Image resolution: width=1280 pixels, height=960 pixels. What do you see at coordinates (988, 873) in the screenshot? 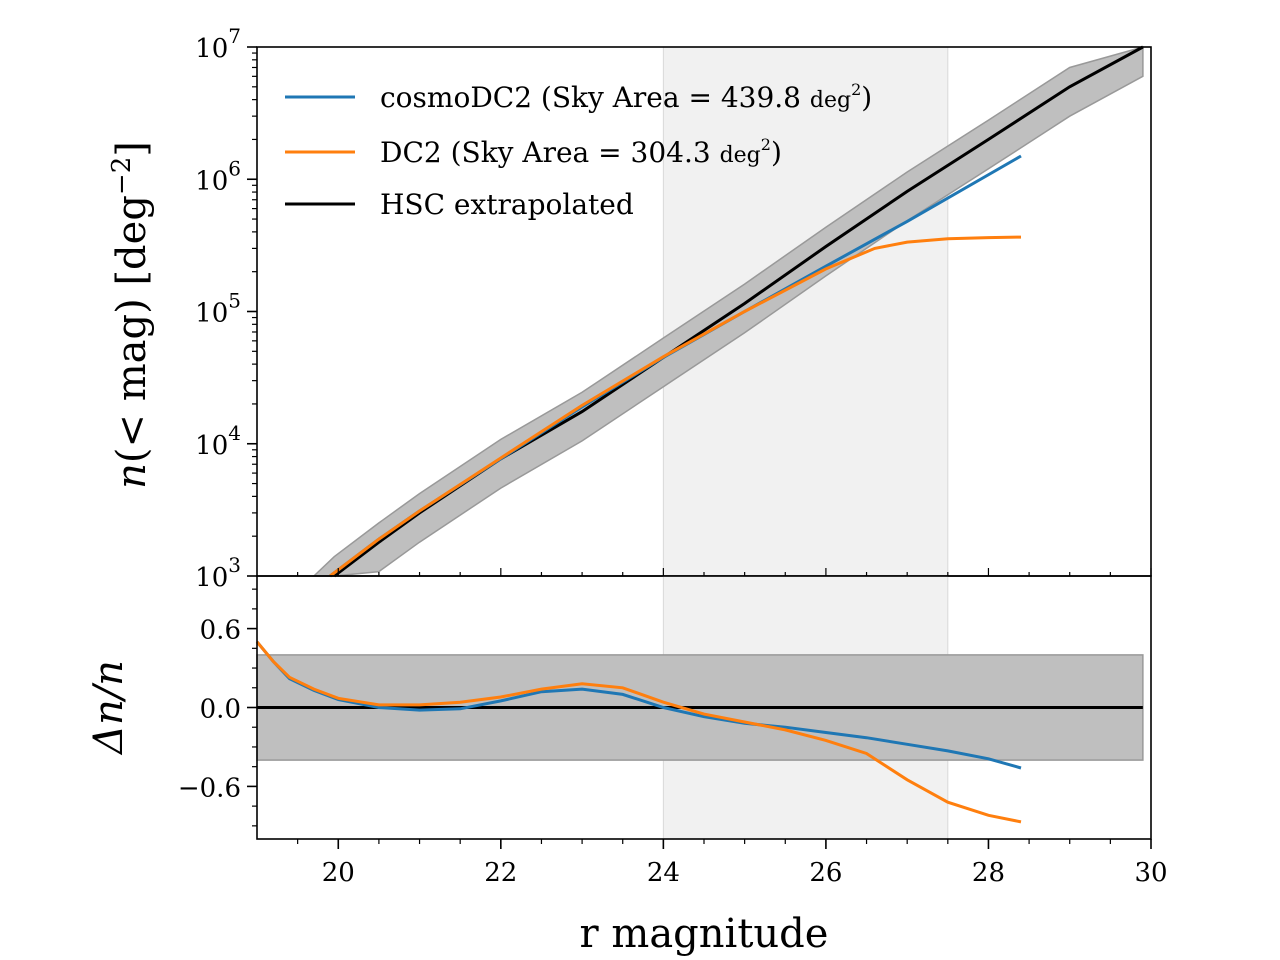
I see `x-tick-label: 28` at bounding box center [988, 873].